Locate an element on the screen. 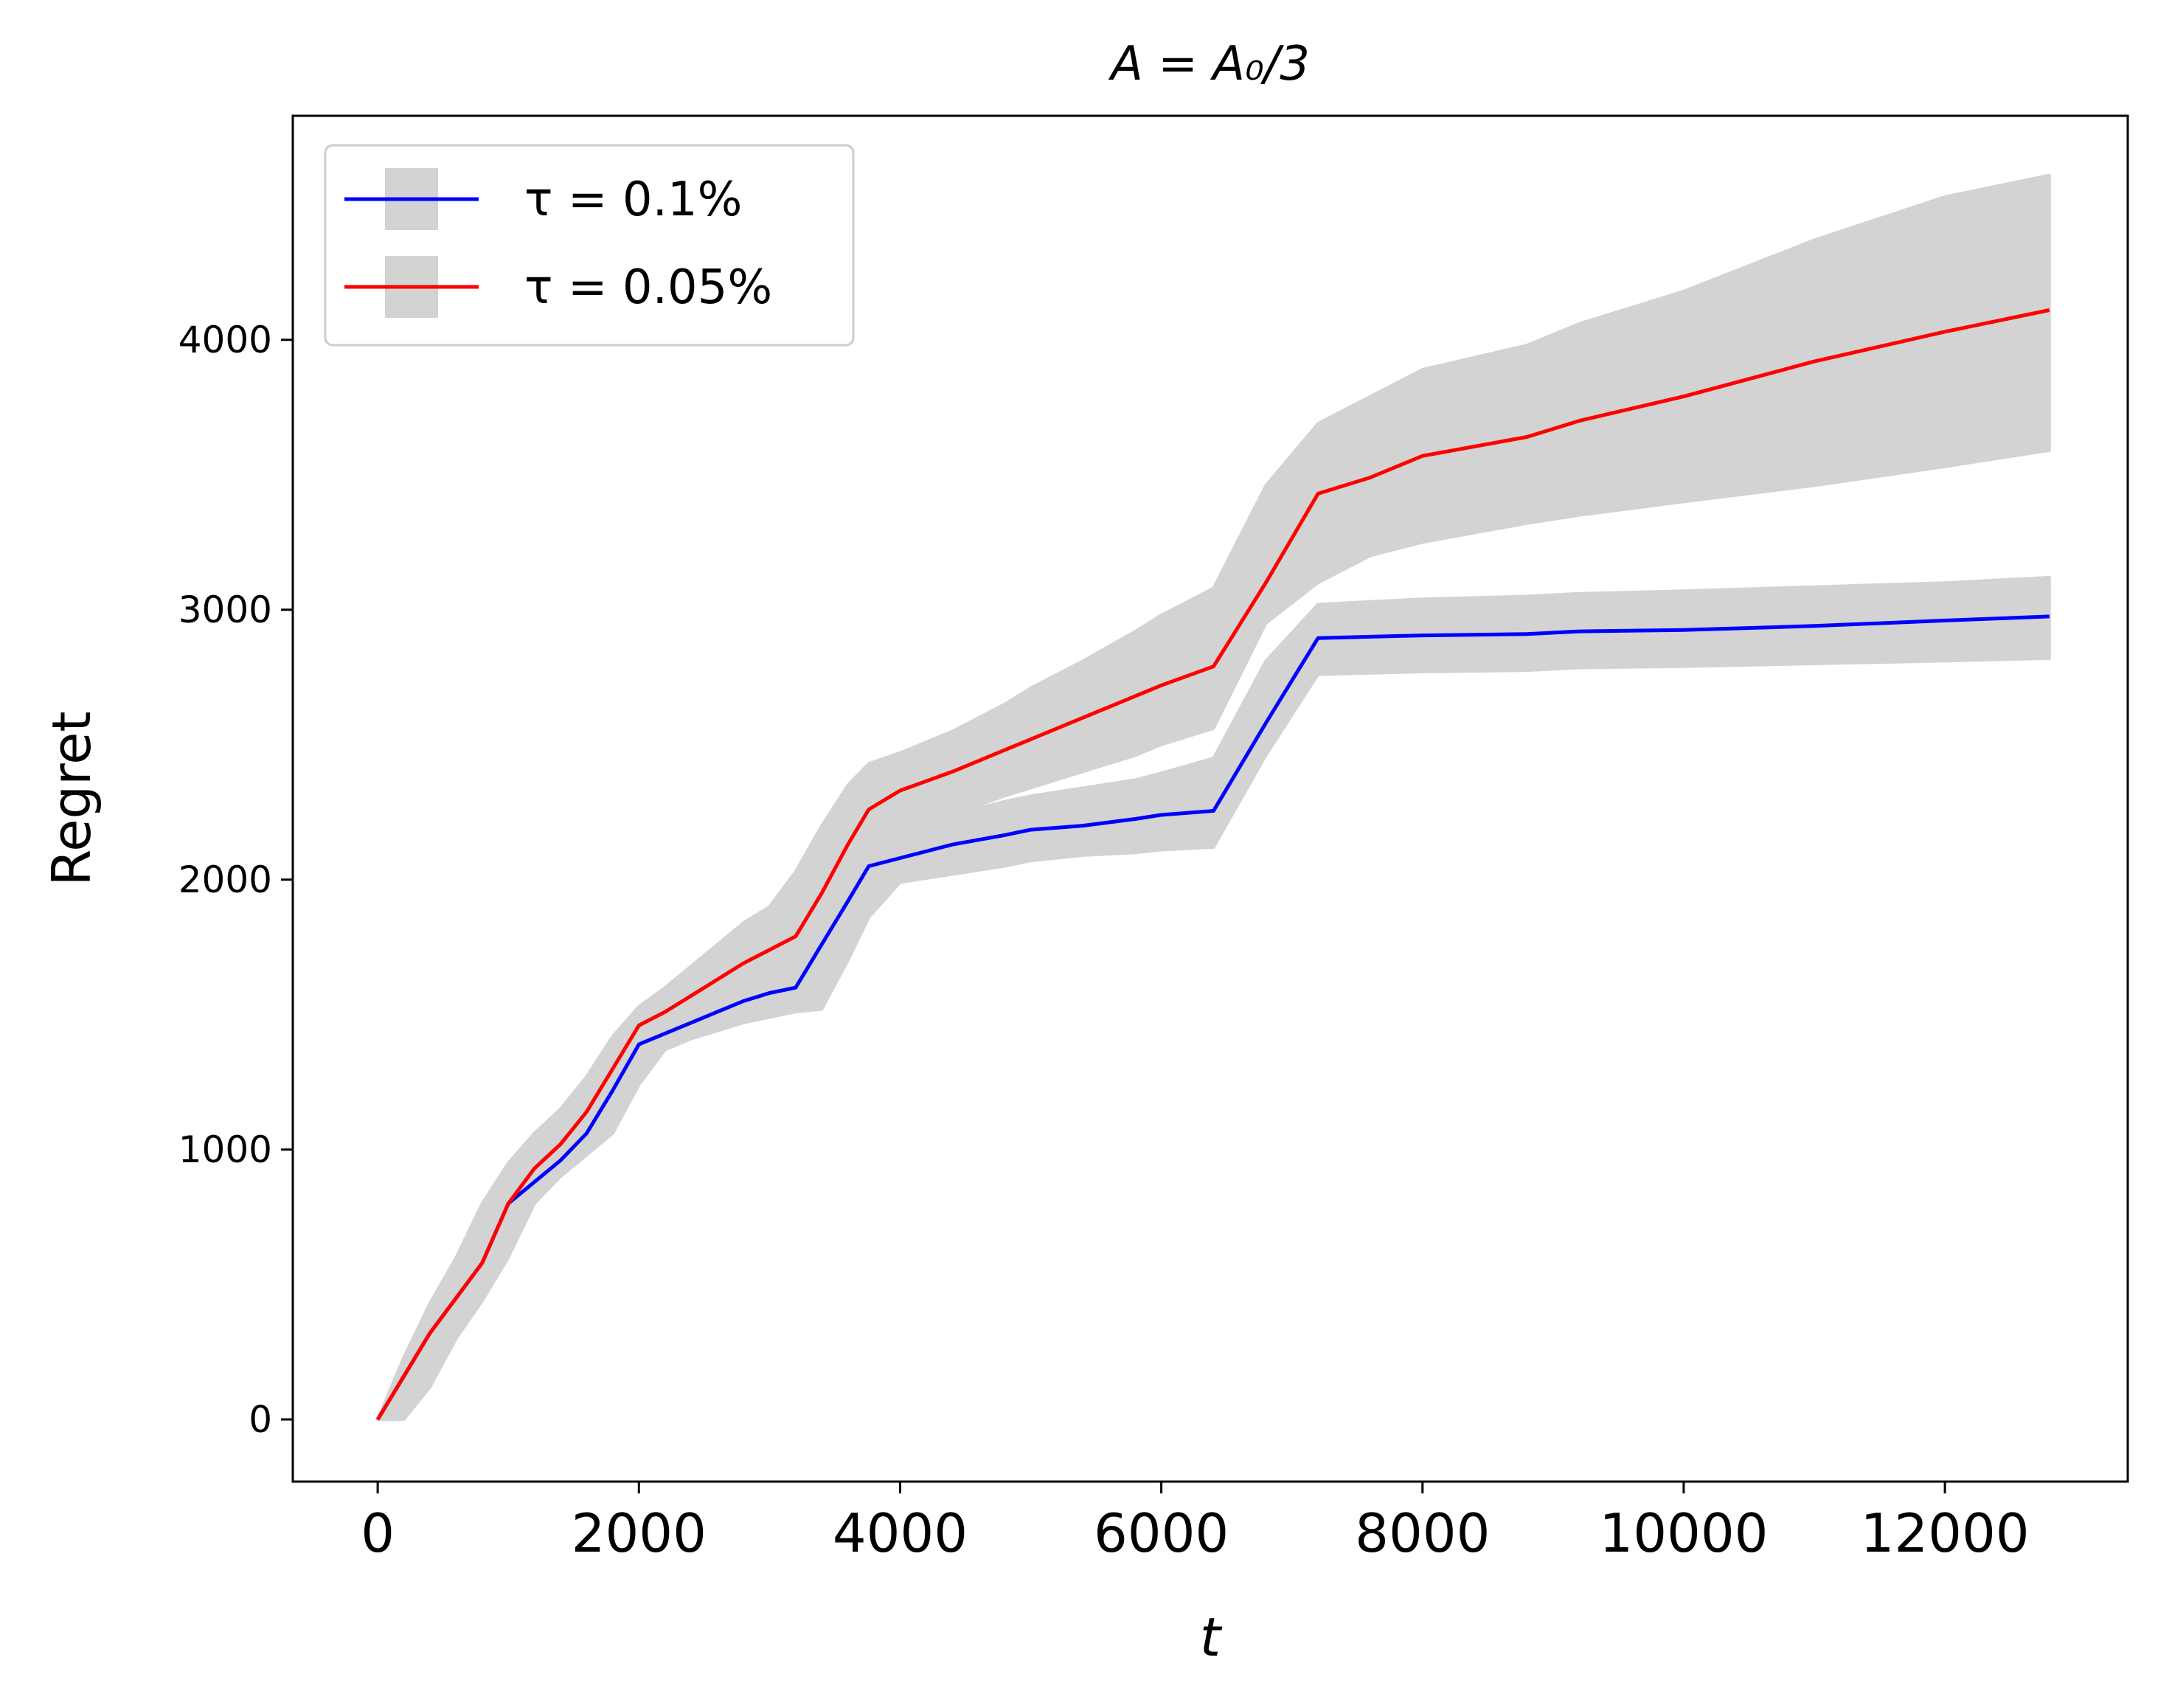  x-tick-label: 0 is located at coordinates (378, 1533).